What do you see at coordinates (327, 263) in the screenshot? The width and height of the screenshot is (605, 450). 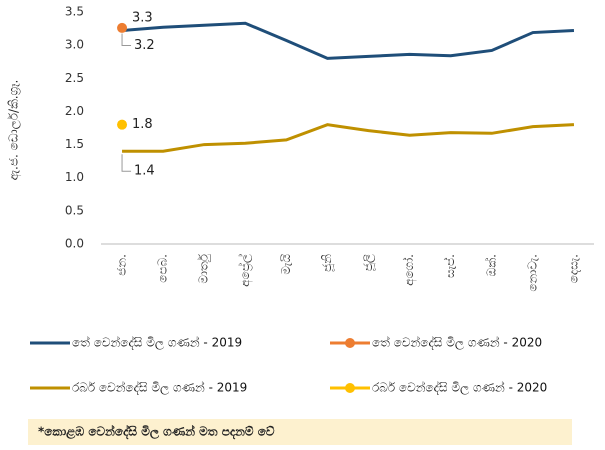 I see `x-tick-label: ජූනි` at bounding box center [327, 263].